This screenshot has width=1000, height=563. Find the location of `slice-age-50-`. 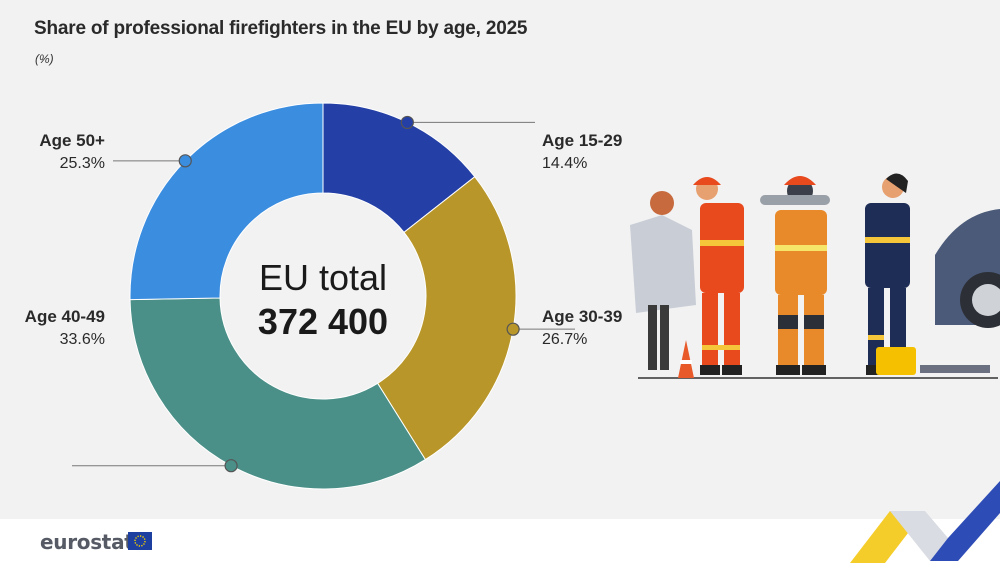

slice-age-50- is located at coordinates (226, 201).